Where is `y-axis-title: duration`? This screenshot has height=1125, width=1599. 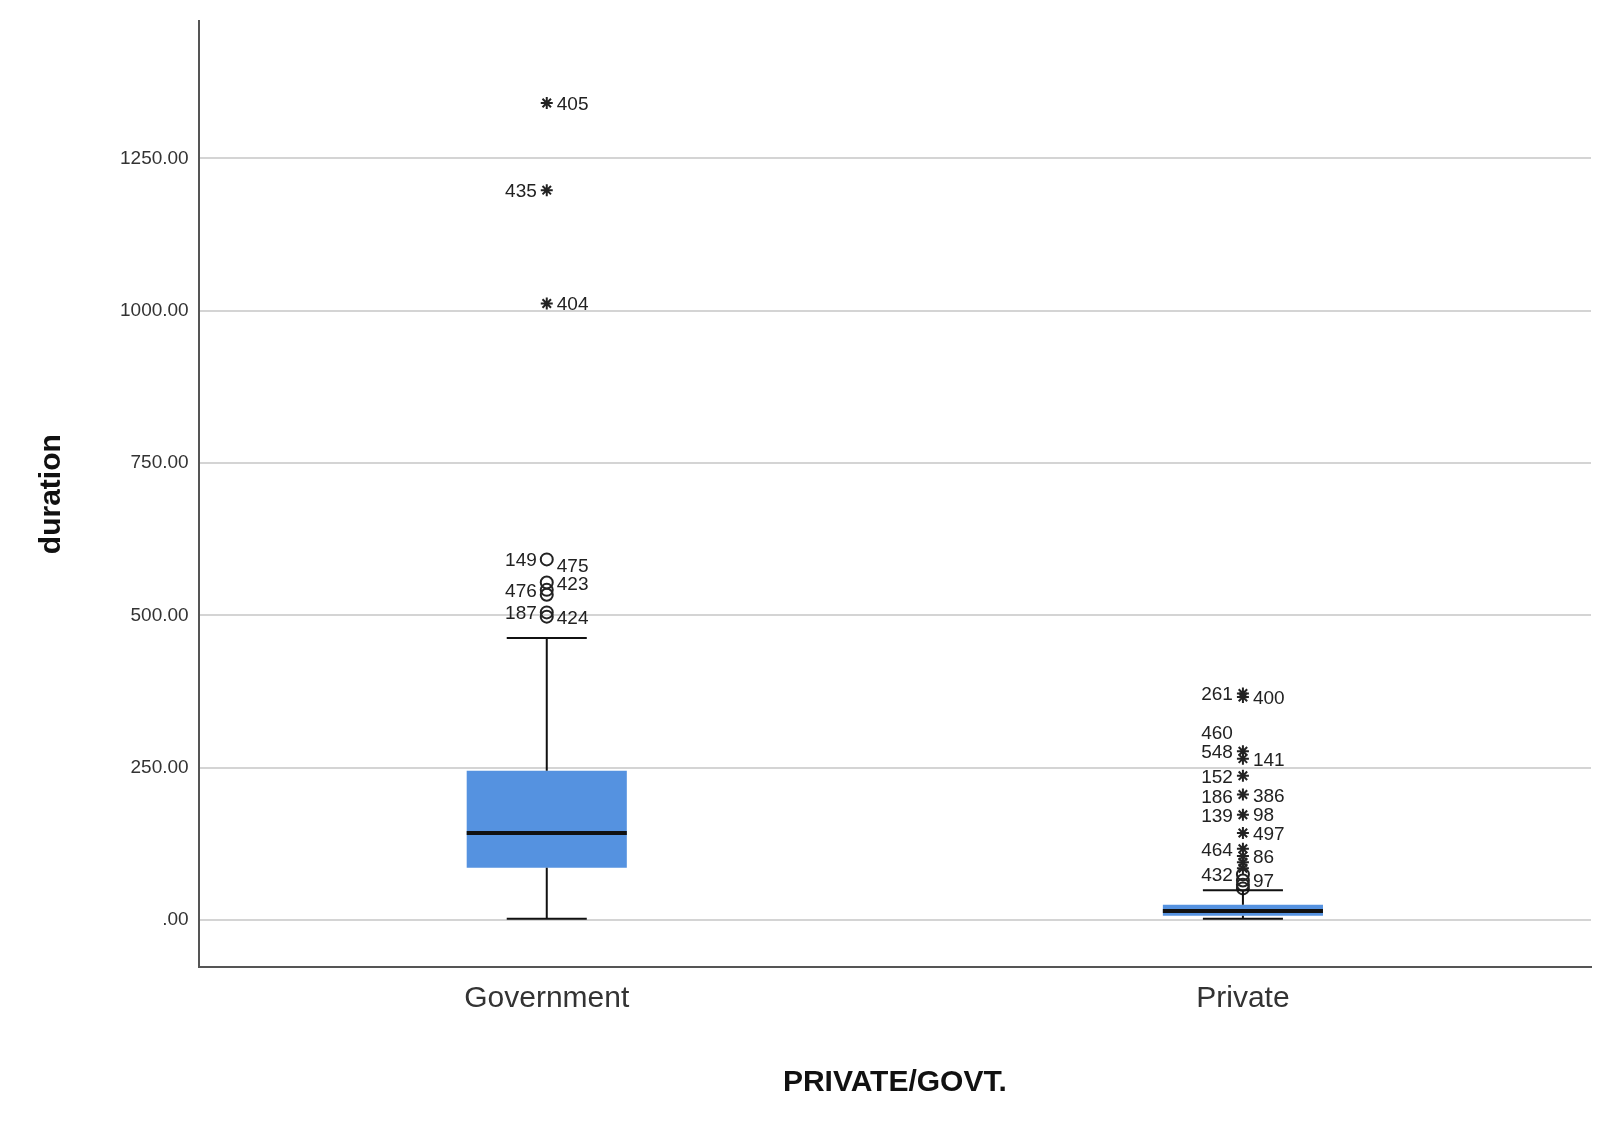 y-axis-title: duration is located at coordinates (50, 494).